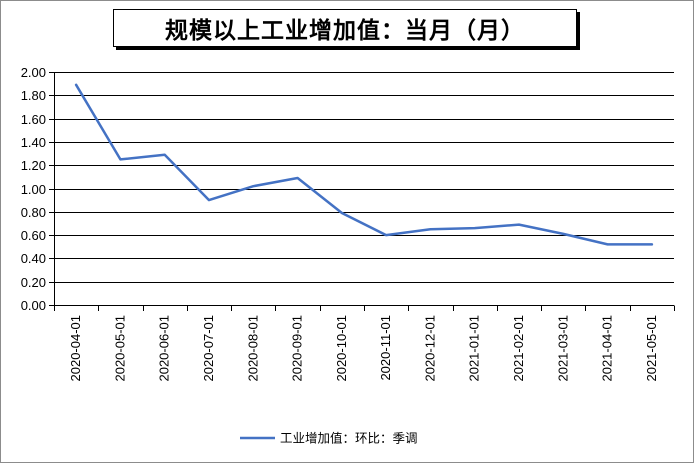 This screenshot has height=463, width=694. Describe the element at coordinates (607, 348) in the screenshot. I see `x-tick-label: 2021-04-01` at that location.